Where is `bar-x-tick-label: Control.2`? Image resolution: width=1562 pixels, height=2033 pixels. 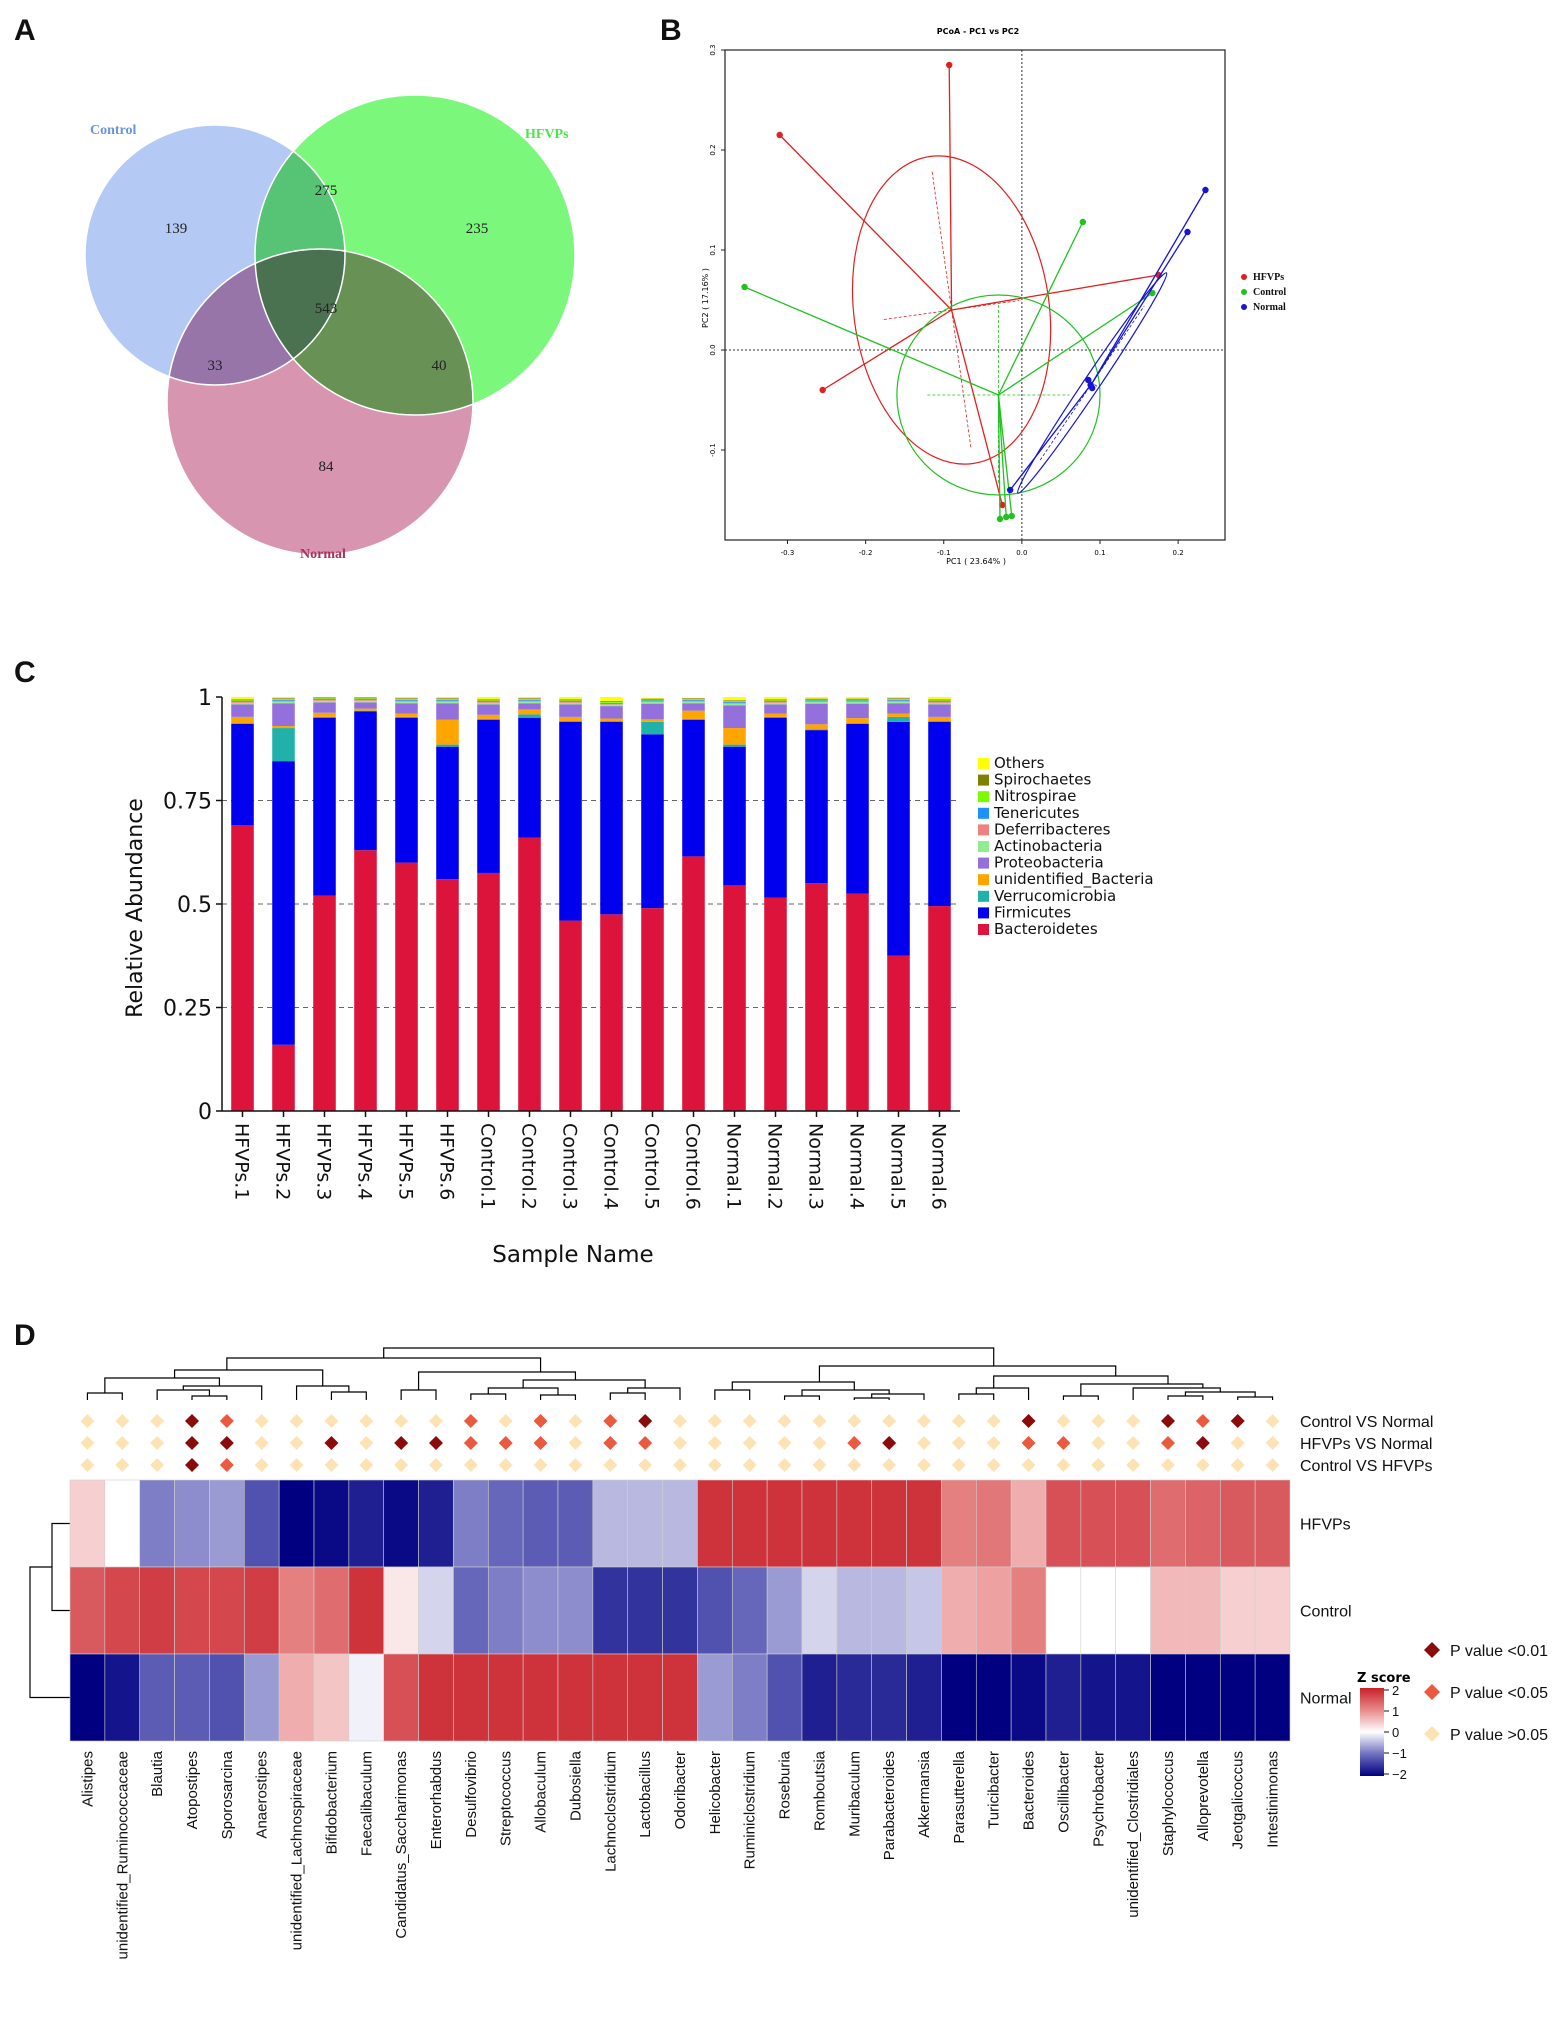
bar-x-tick-label: Control.2 is located at coordinates (529, 1166).